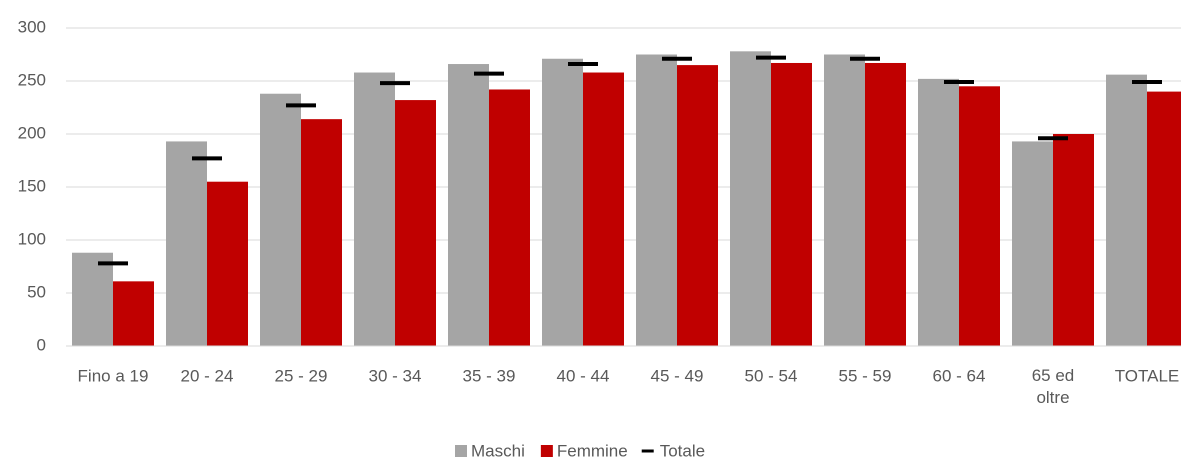 This screenshot has height=460, width=1181. Describe the element at coordinates (32, 26) in the screenshot. I see `y-tick-label: 300` at that location.